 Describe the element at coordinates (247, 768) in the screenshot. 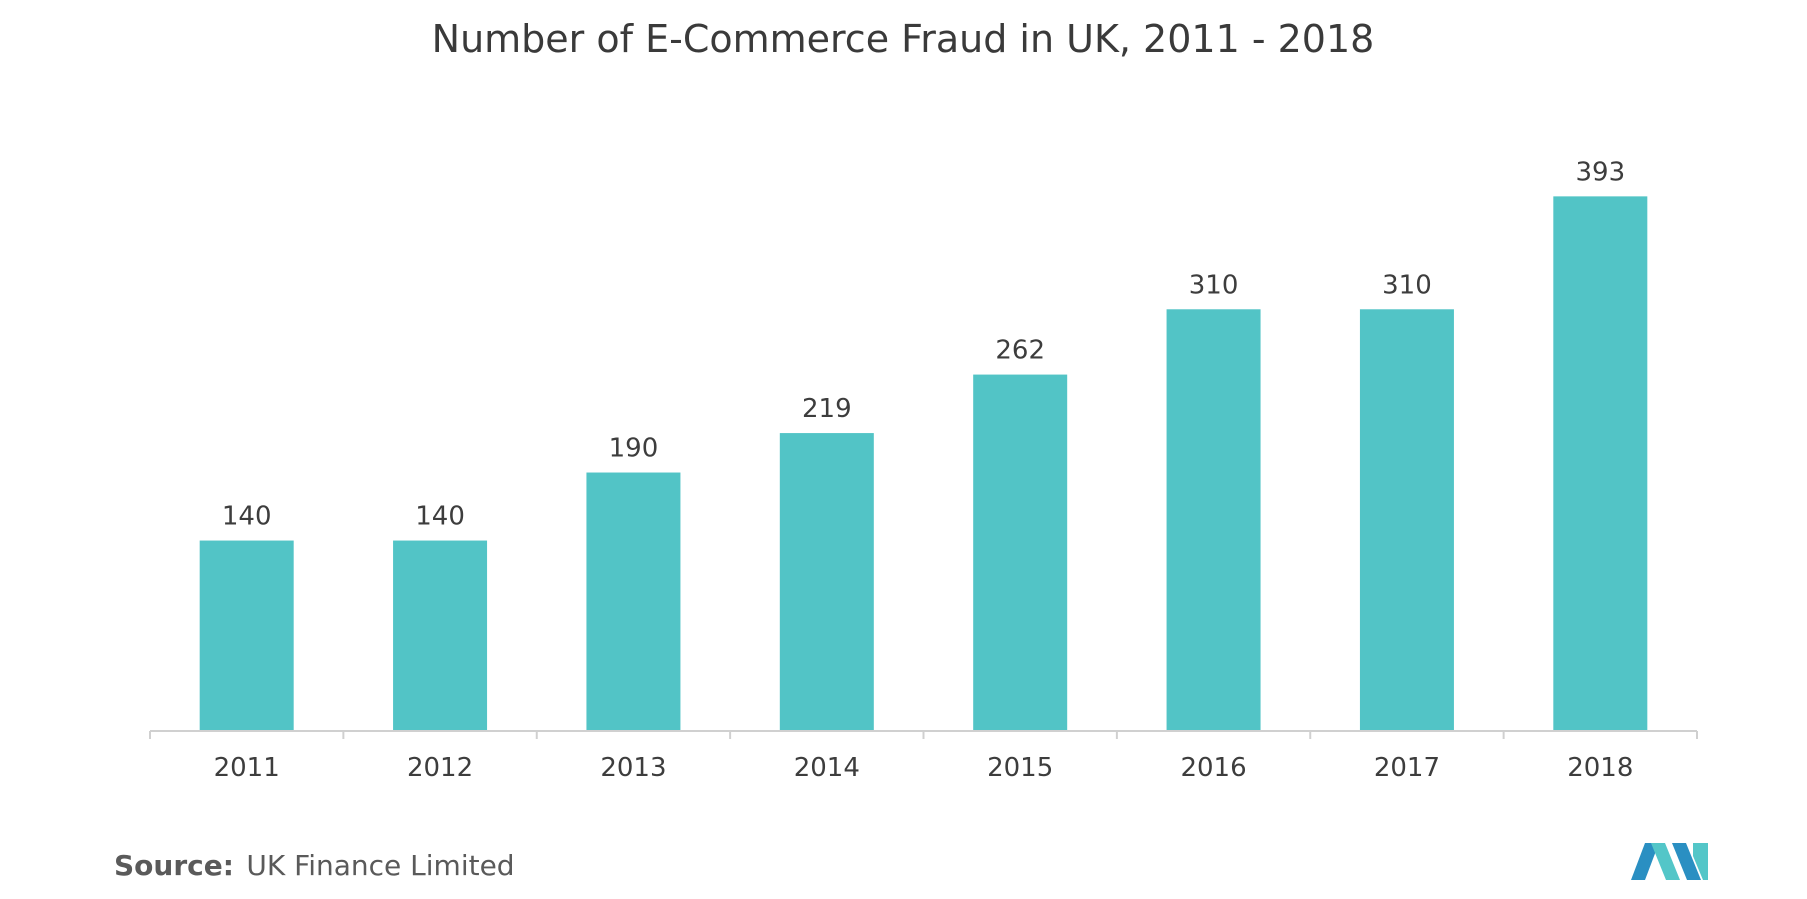

I see `x-tick-label-2011: 2011` at that location.